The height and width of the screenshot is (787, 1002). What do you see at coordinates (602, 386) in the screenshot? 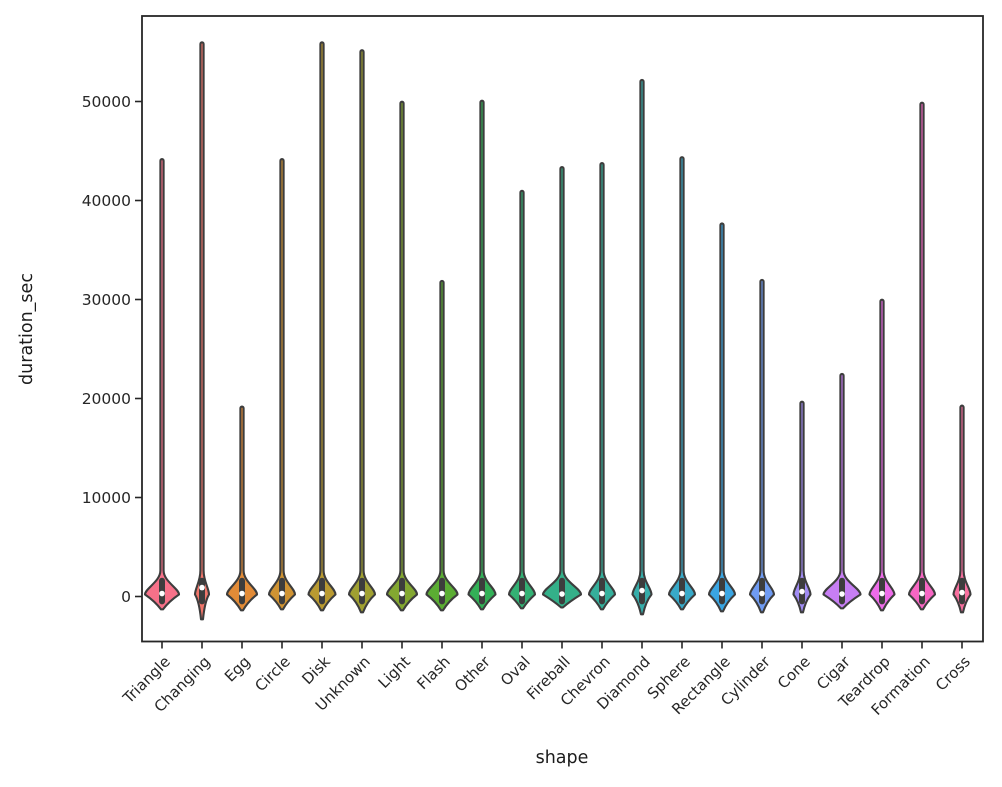
I see `violin-chevron` at bounding box center [602, 386].